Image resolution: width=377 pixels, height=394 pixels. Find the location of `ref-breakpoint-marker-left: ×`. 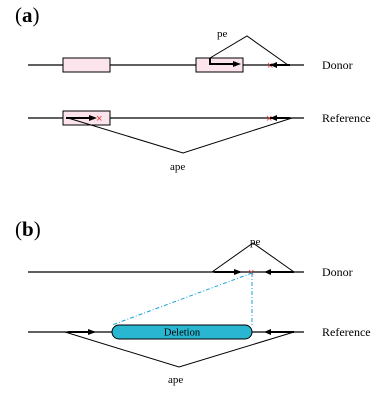

ref-breakpoint-marker-left: × is located at coordinates (99, 119).